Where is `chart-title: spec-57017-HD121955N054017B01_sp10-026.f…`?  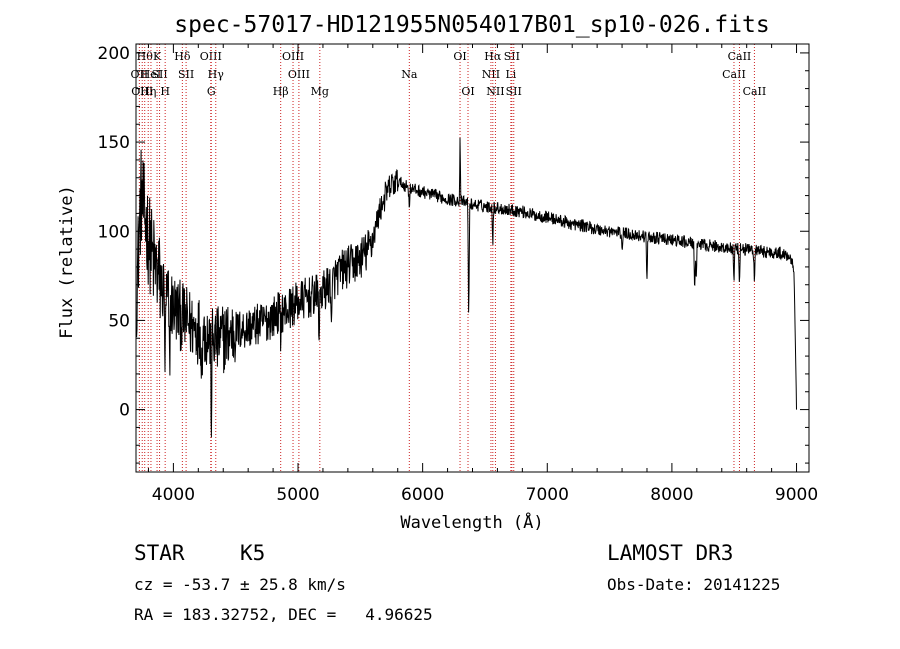 chart-title: spec-57017-HD121955N054017B01_sp10-026.f… is located at coordinates (471, 25).